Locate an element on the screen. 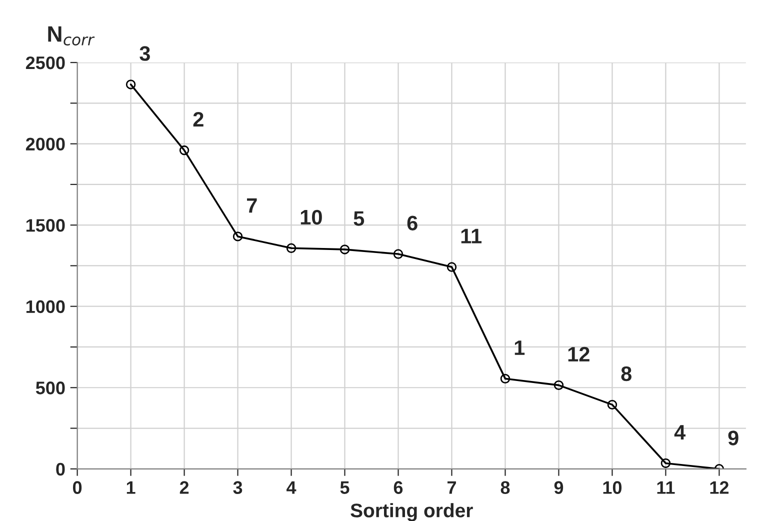 This screenshot has width=773, height=521. x-tick-label: 3 is located at coordinates (237, 487).